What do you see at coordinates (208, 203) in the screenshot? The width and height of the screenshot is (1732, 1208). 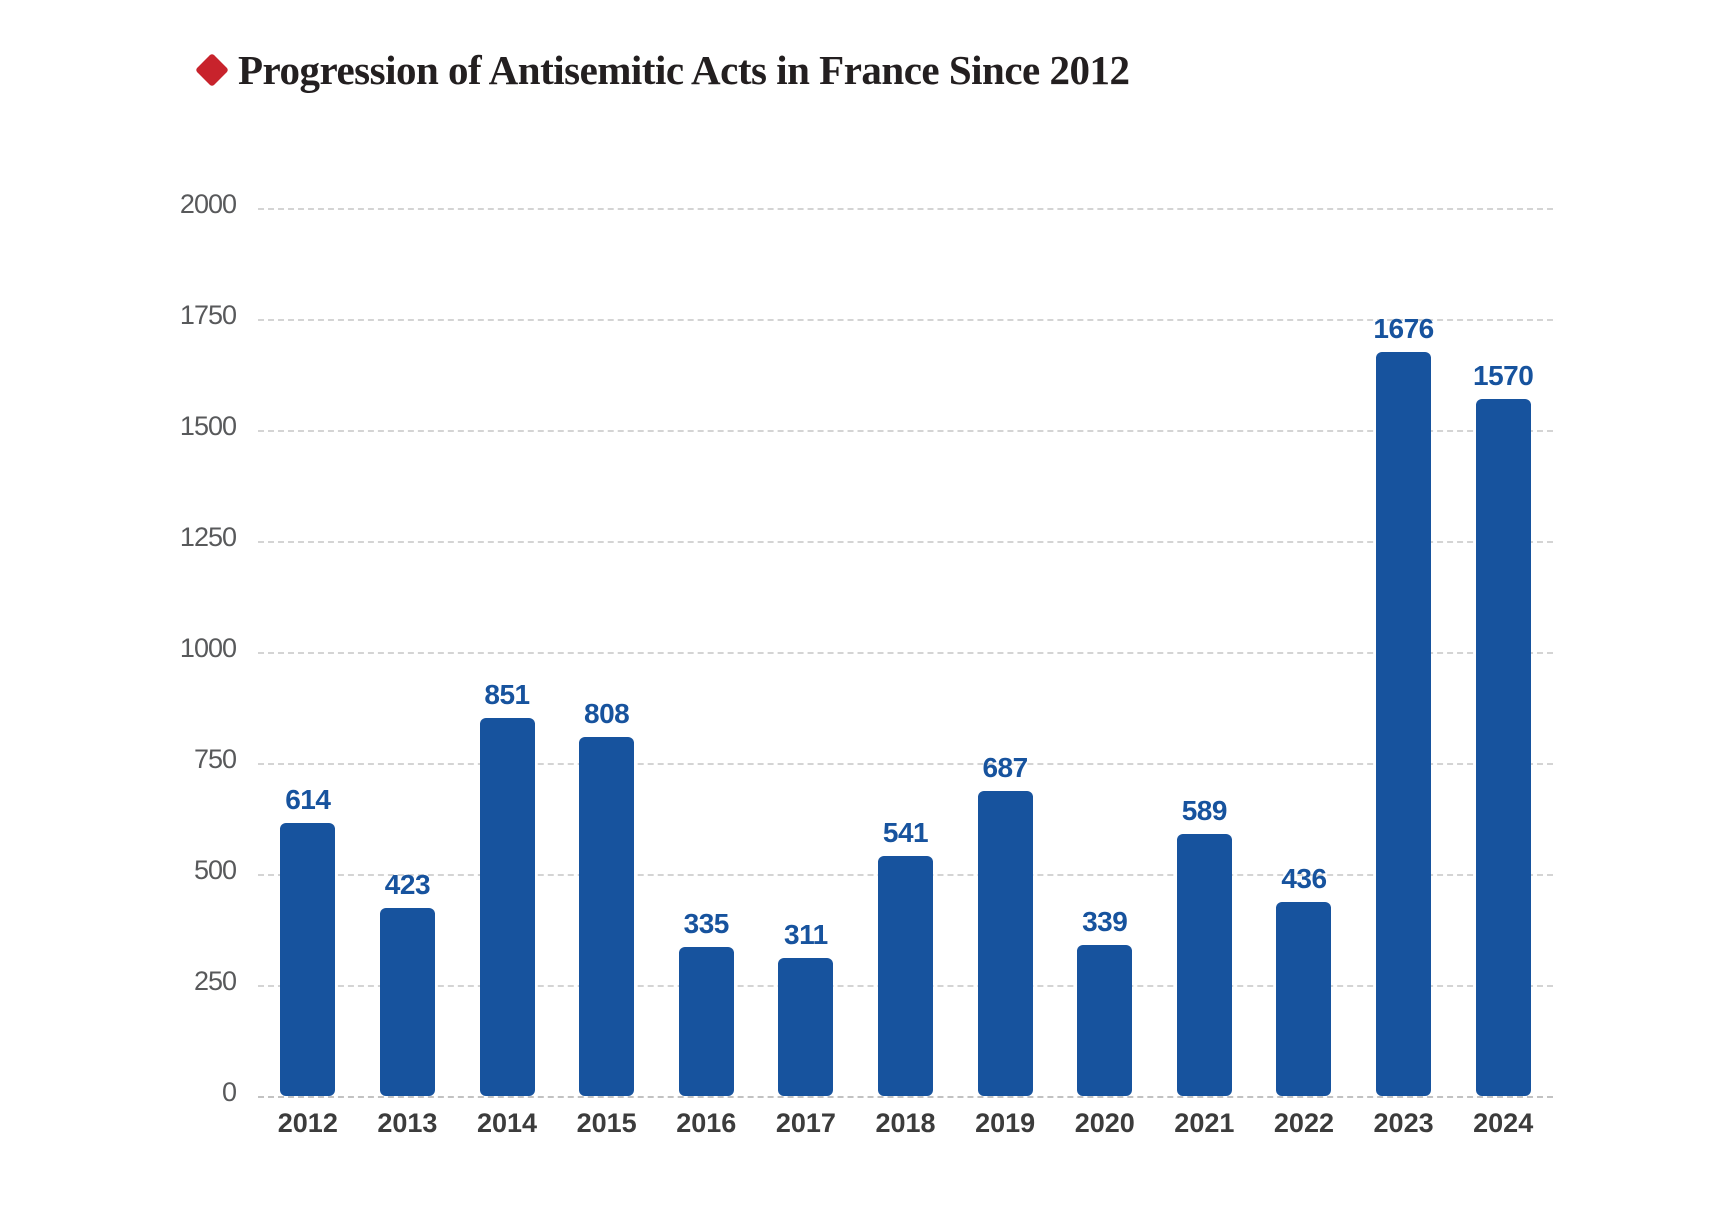 I see `y-axis-tick-label: 2000` at bounding box center [208, 203].